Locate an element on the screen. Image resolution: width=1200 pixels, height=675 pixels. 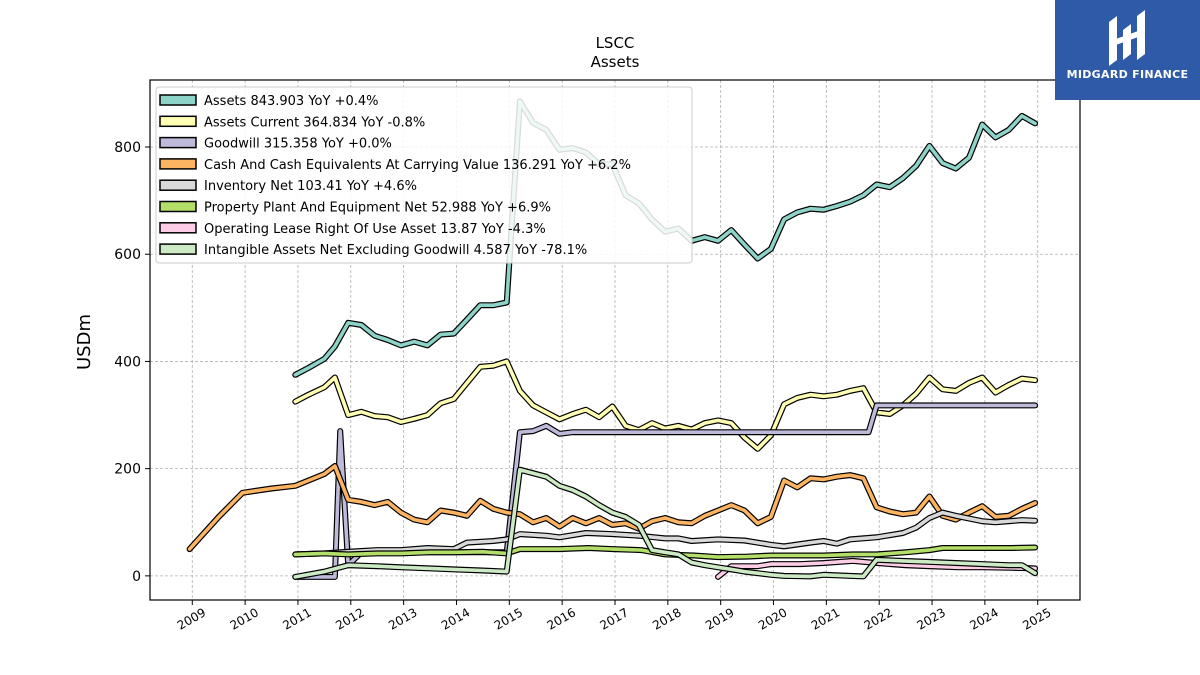
y-tick-label: 800 is located at coordinates (127, 148).